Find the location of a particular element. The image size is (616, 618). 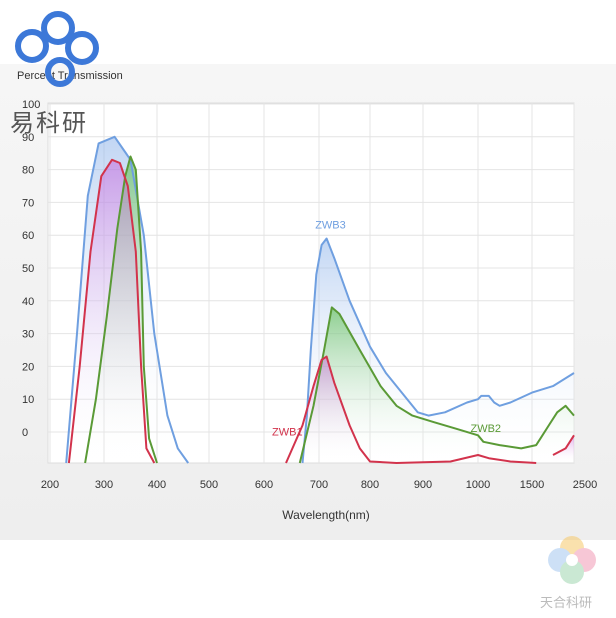

x-tick-label: 800 is located at coordinates (370, 485).